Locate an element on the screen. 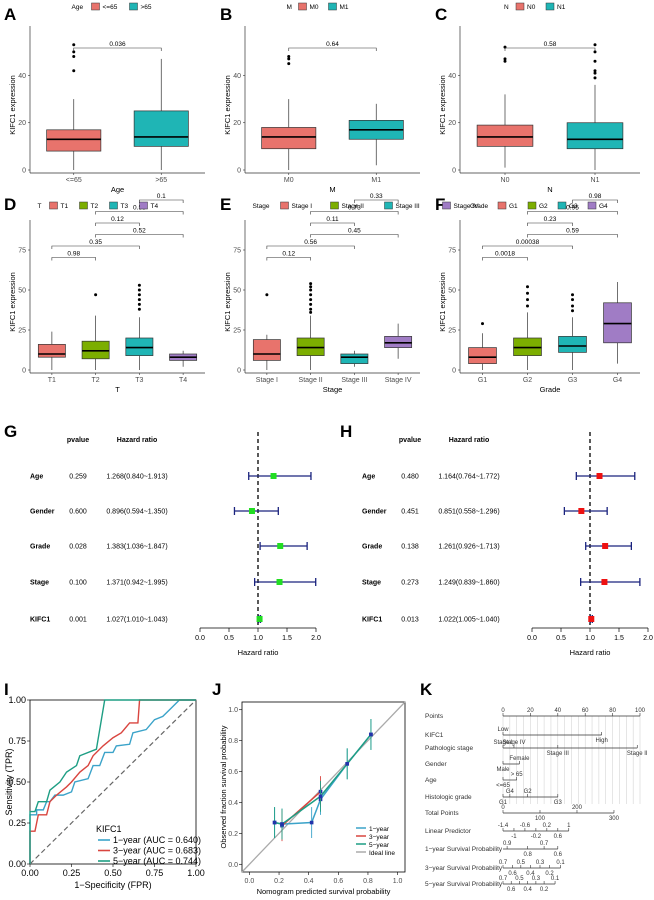 Image resolution: width=654 pixels, height=900 pixels. x-tick-label: M1 is located at coordinates (376, 180).